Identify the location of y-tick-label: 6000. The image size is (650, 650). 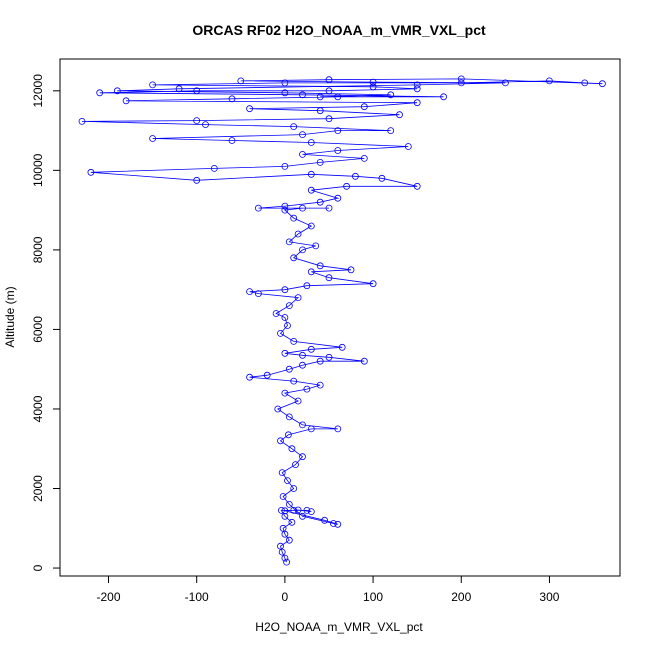
(38, 329).